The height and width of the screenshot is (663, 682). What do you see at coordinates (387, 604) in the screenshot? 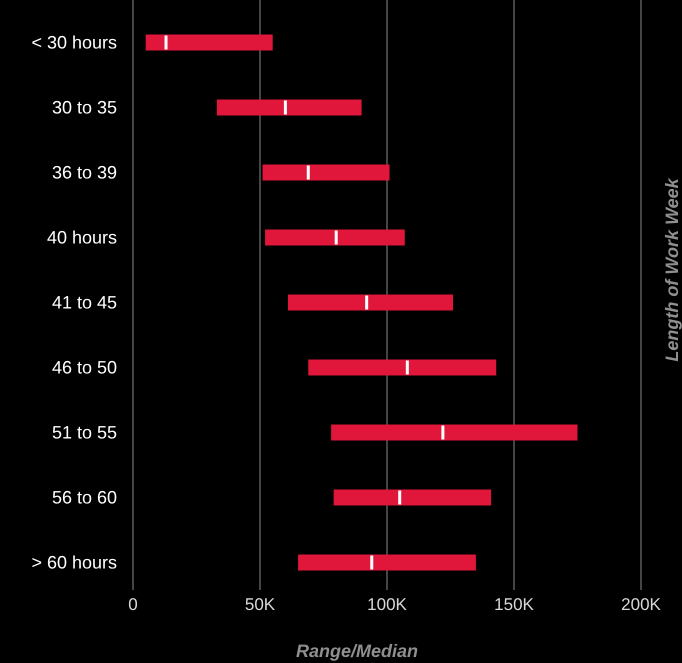
I see `x-tick-label: 100K` at bounding box center [387, 604].